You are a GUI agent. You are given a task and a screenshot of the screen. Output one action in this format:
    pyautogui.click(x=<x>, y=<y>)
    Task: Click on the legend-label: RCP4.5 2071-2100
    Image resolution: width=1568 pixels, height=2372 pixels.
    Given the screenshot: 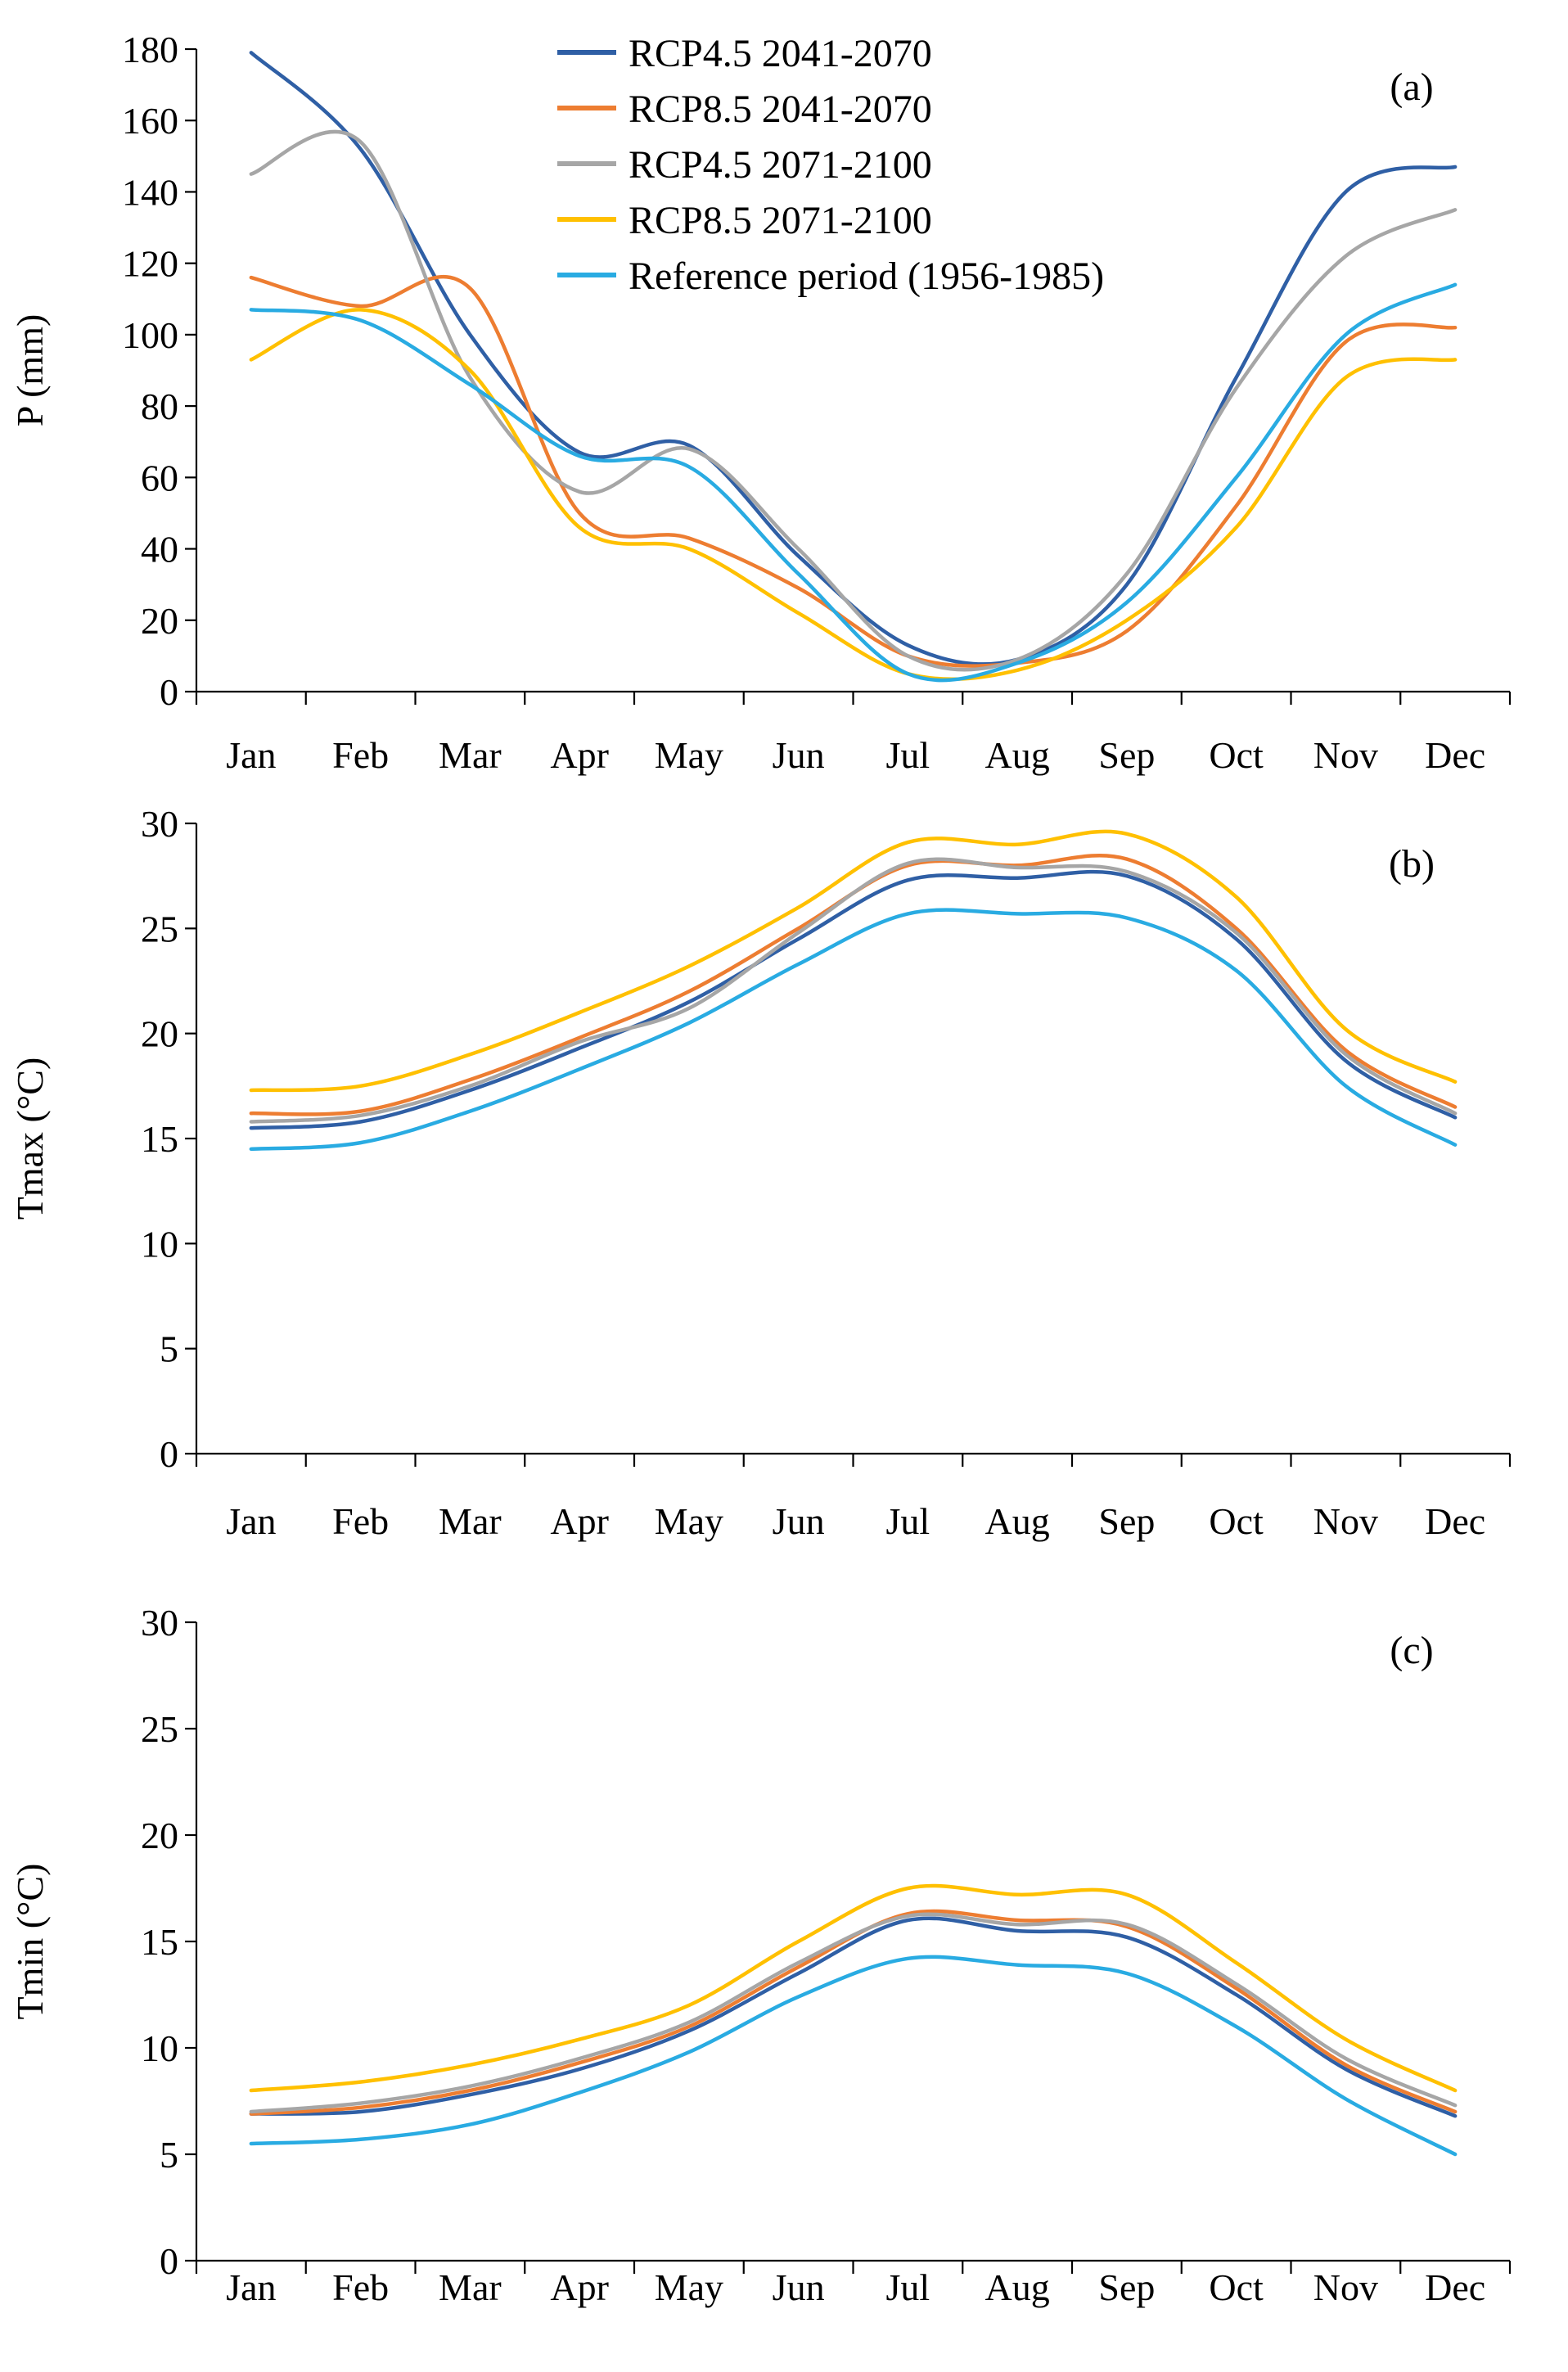 What is the action you would take?
    pyautogui.click(x=780, y=165)
    